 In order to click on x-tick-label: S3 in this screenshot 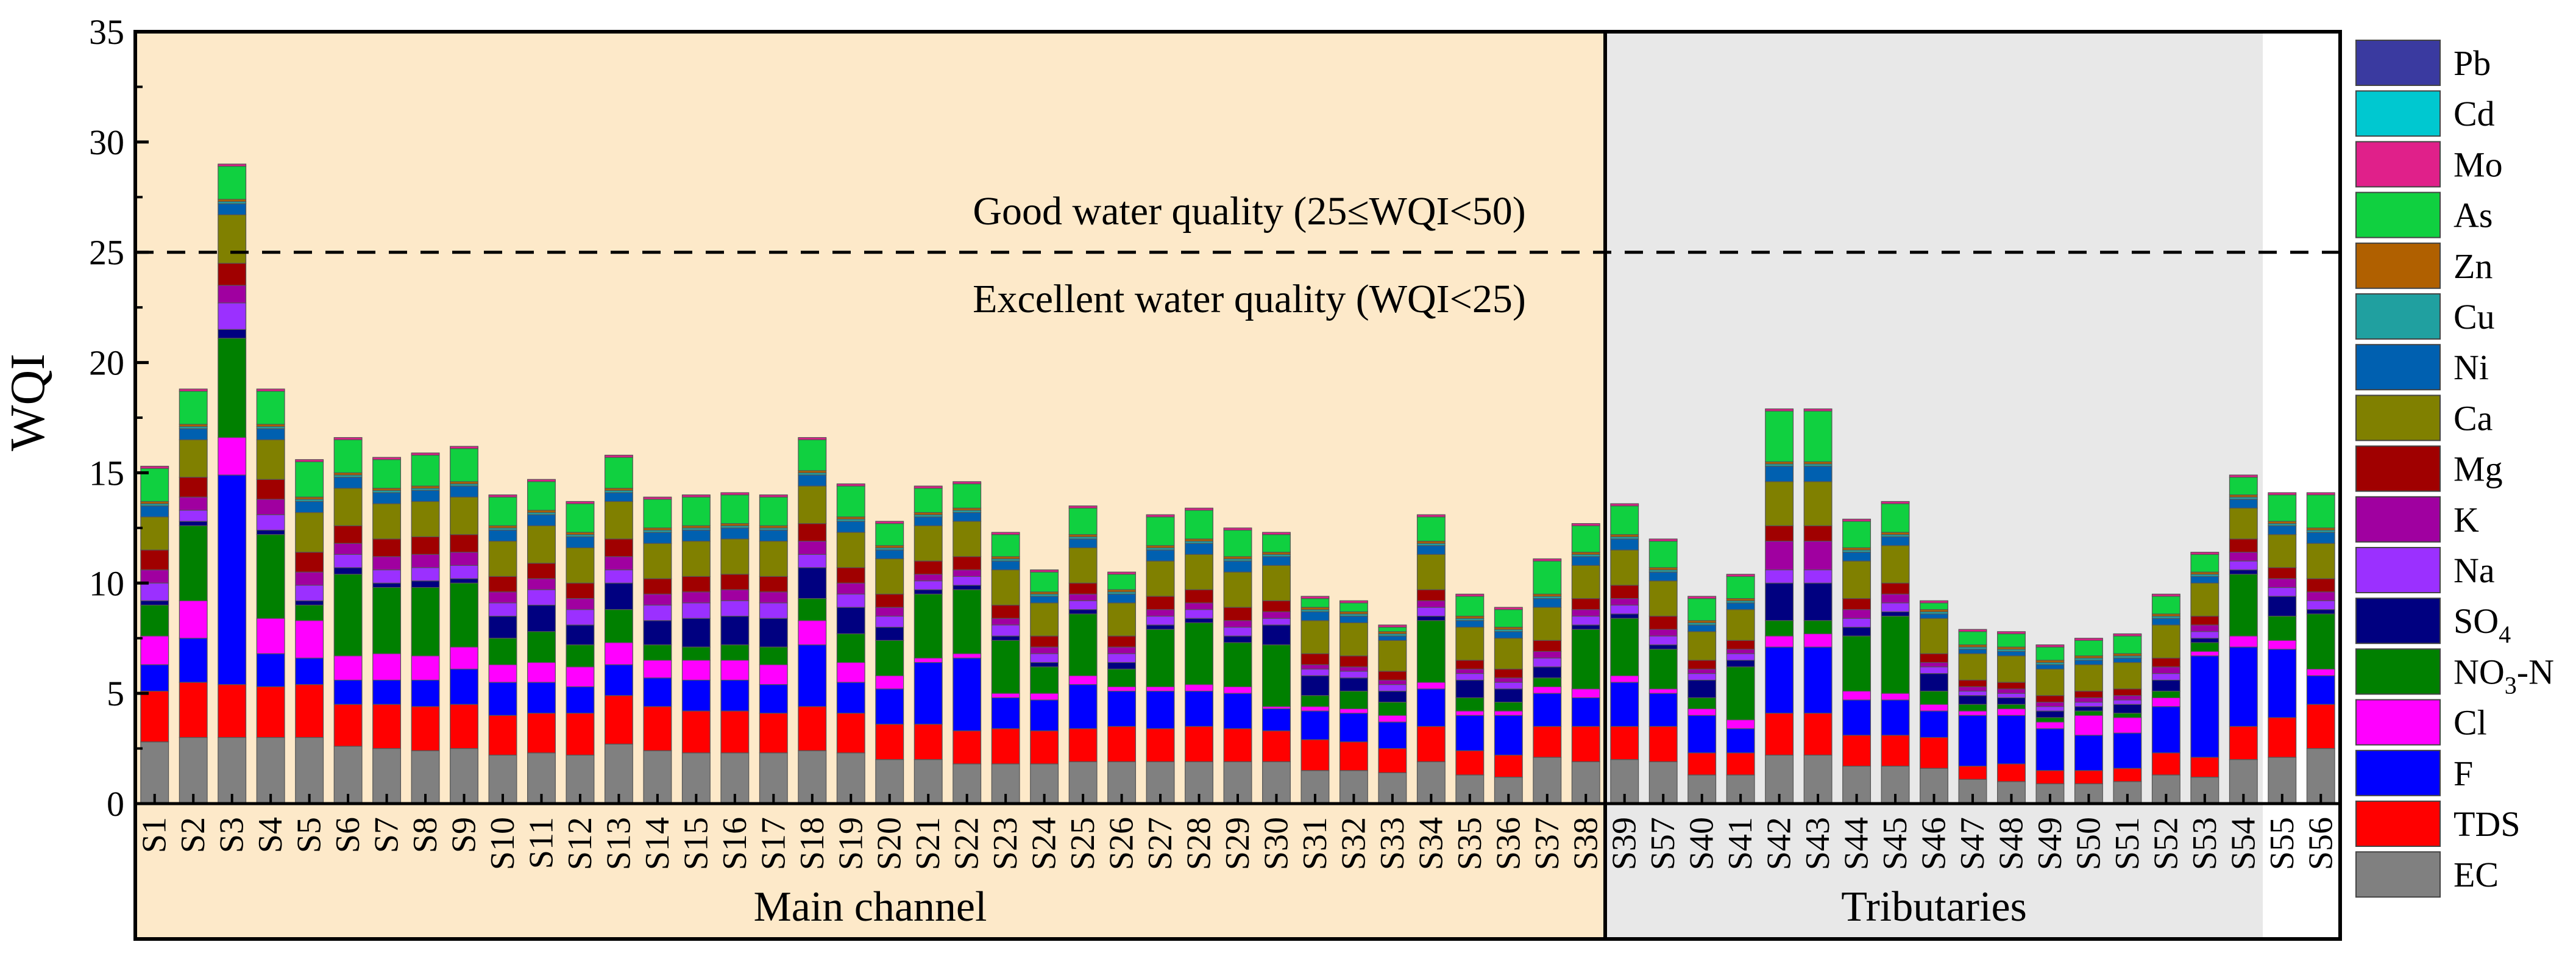, I will do `click(232, 835)`.